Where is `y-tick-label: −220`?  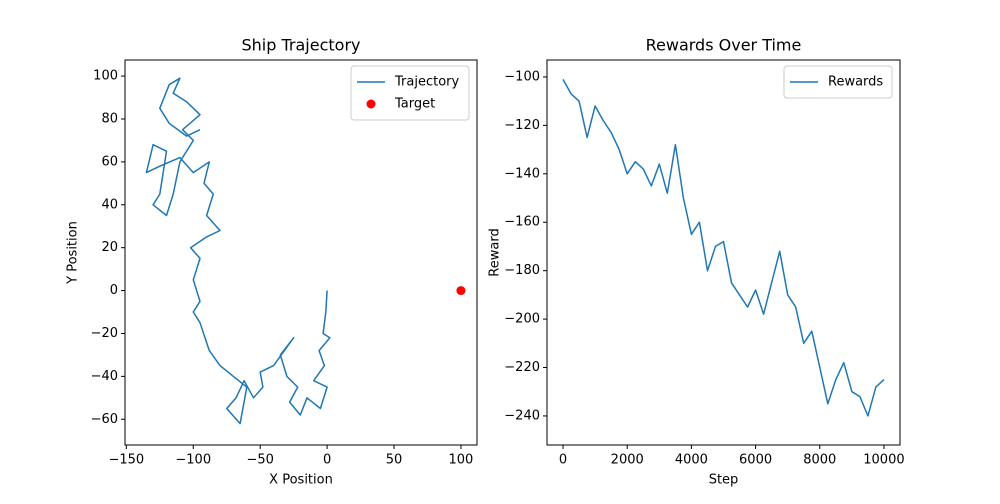 y-tick-label: −220 is located at coordinates (522, 367).